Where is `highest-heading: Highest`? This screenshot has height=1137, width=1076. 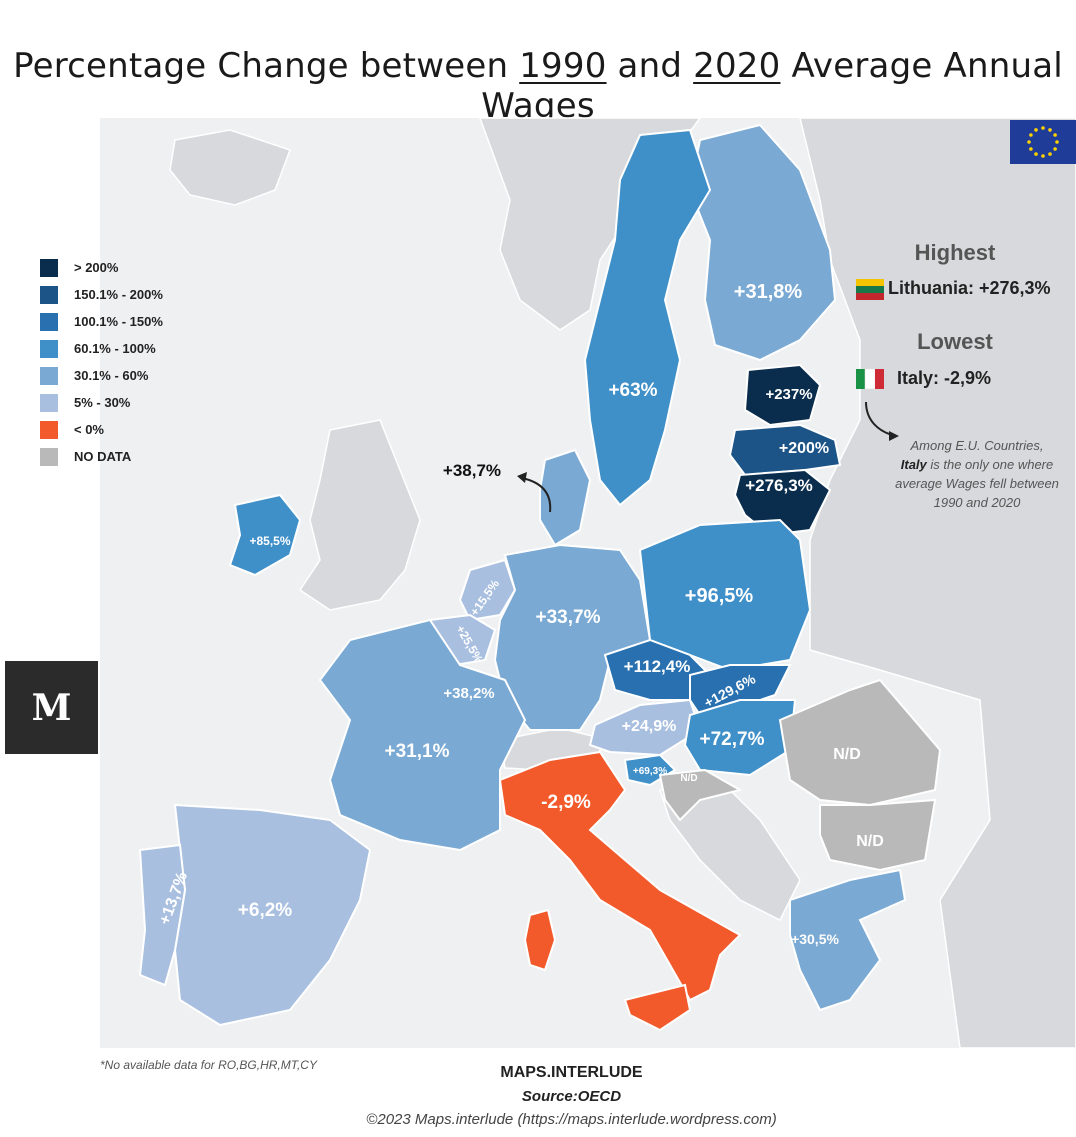
highest-heading: Highest is located at coordinates (955, 252).